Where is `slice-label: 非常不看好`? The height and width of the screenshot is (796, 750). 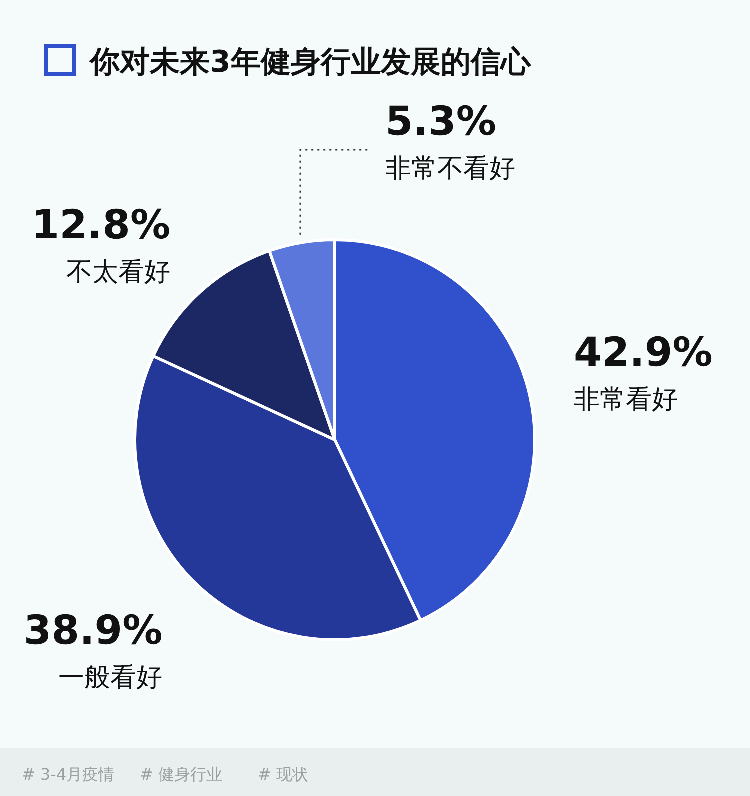
slice-label: 非常不看好 is located at coordinates (450, 169).